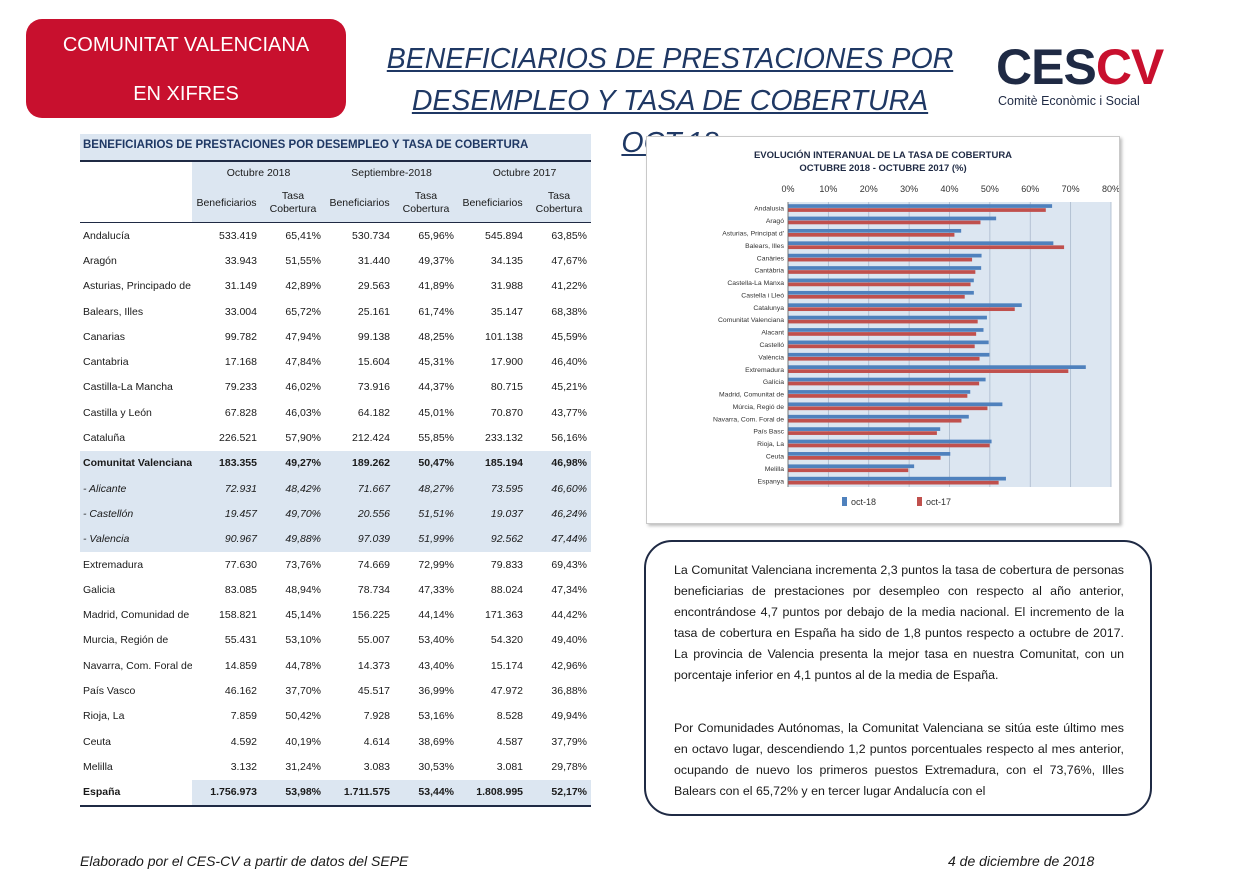 The image size is (1234, 890). I want to click on beneficiaries-cell: 3.132, so click(243, 766).